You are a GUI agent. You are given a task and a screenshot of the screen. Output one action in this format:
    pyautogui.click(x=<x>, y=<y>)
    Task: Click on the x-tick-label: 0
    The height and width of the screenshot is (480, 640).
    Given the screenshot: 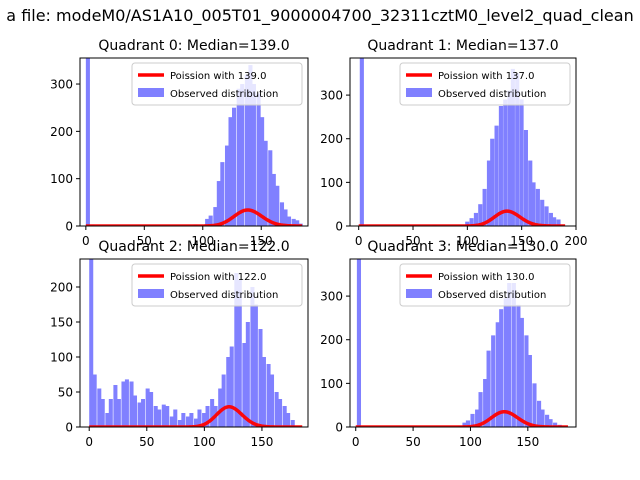 What is the action you would take?
    pyautogui.click(x=86, y=241)
    